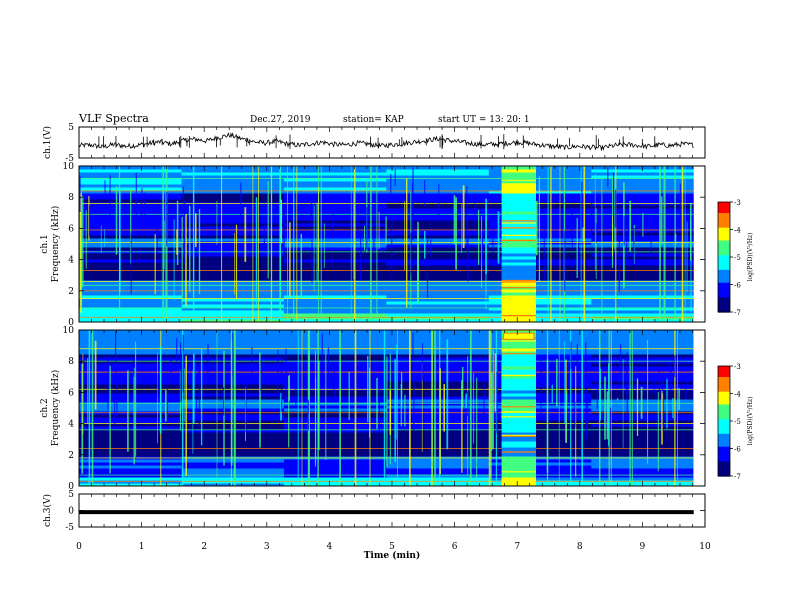 This screenshot has width=792, height=612. Describe the element at coordinates (71, 261) in the screenshot. I see `y-tick-label: 4` at that location.